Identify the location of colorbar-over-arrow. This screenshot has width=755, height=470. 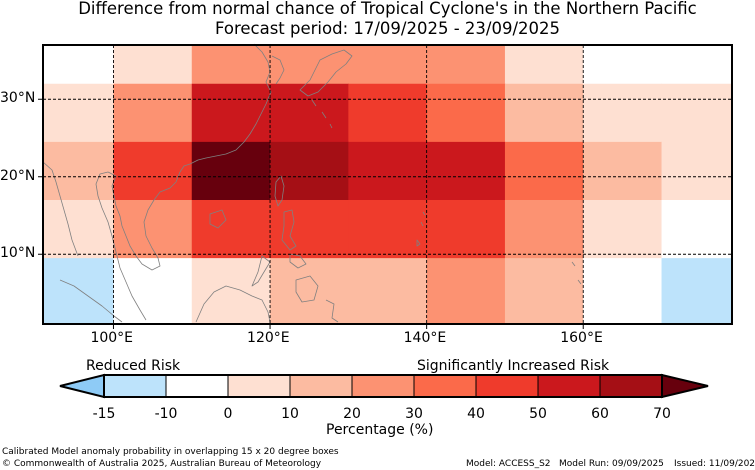
(685, 386).